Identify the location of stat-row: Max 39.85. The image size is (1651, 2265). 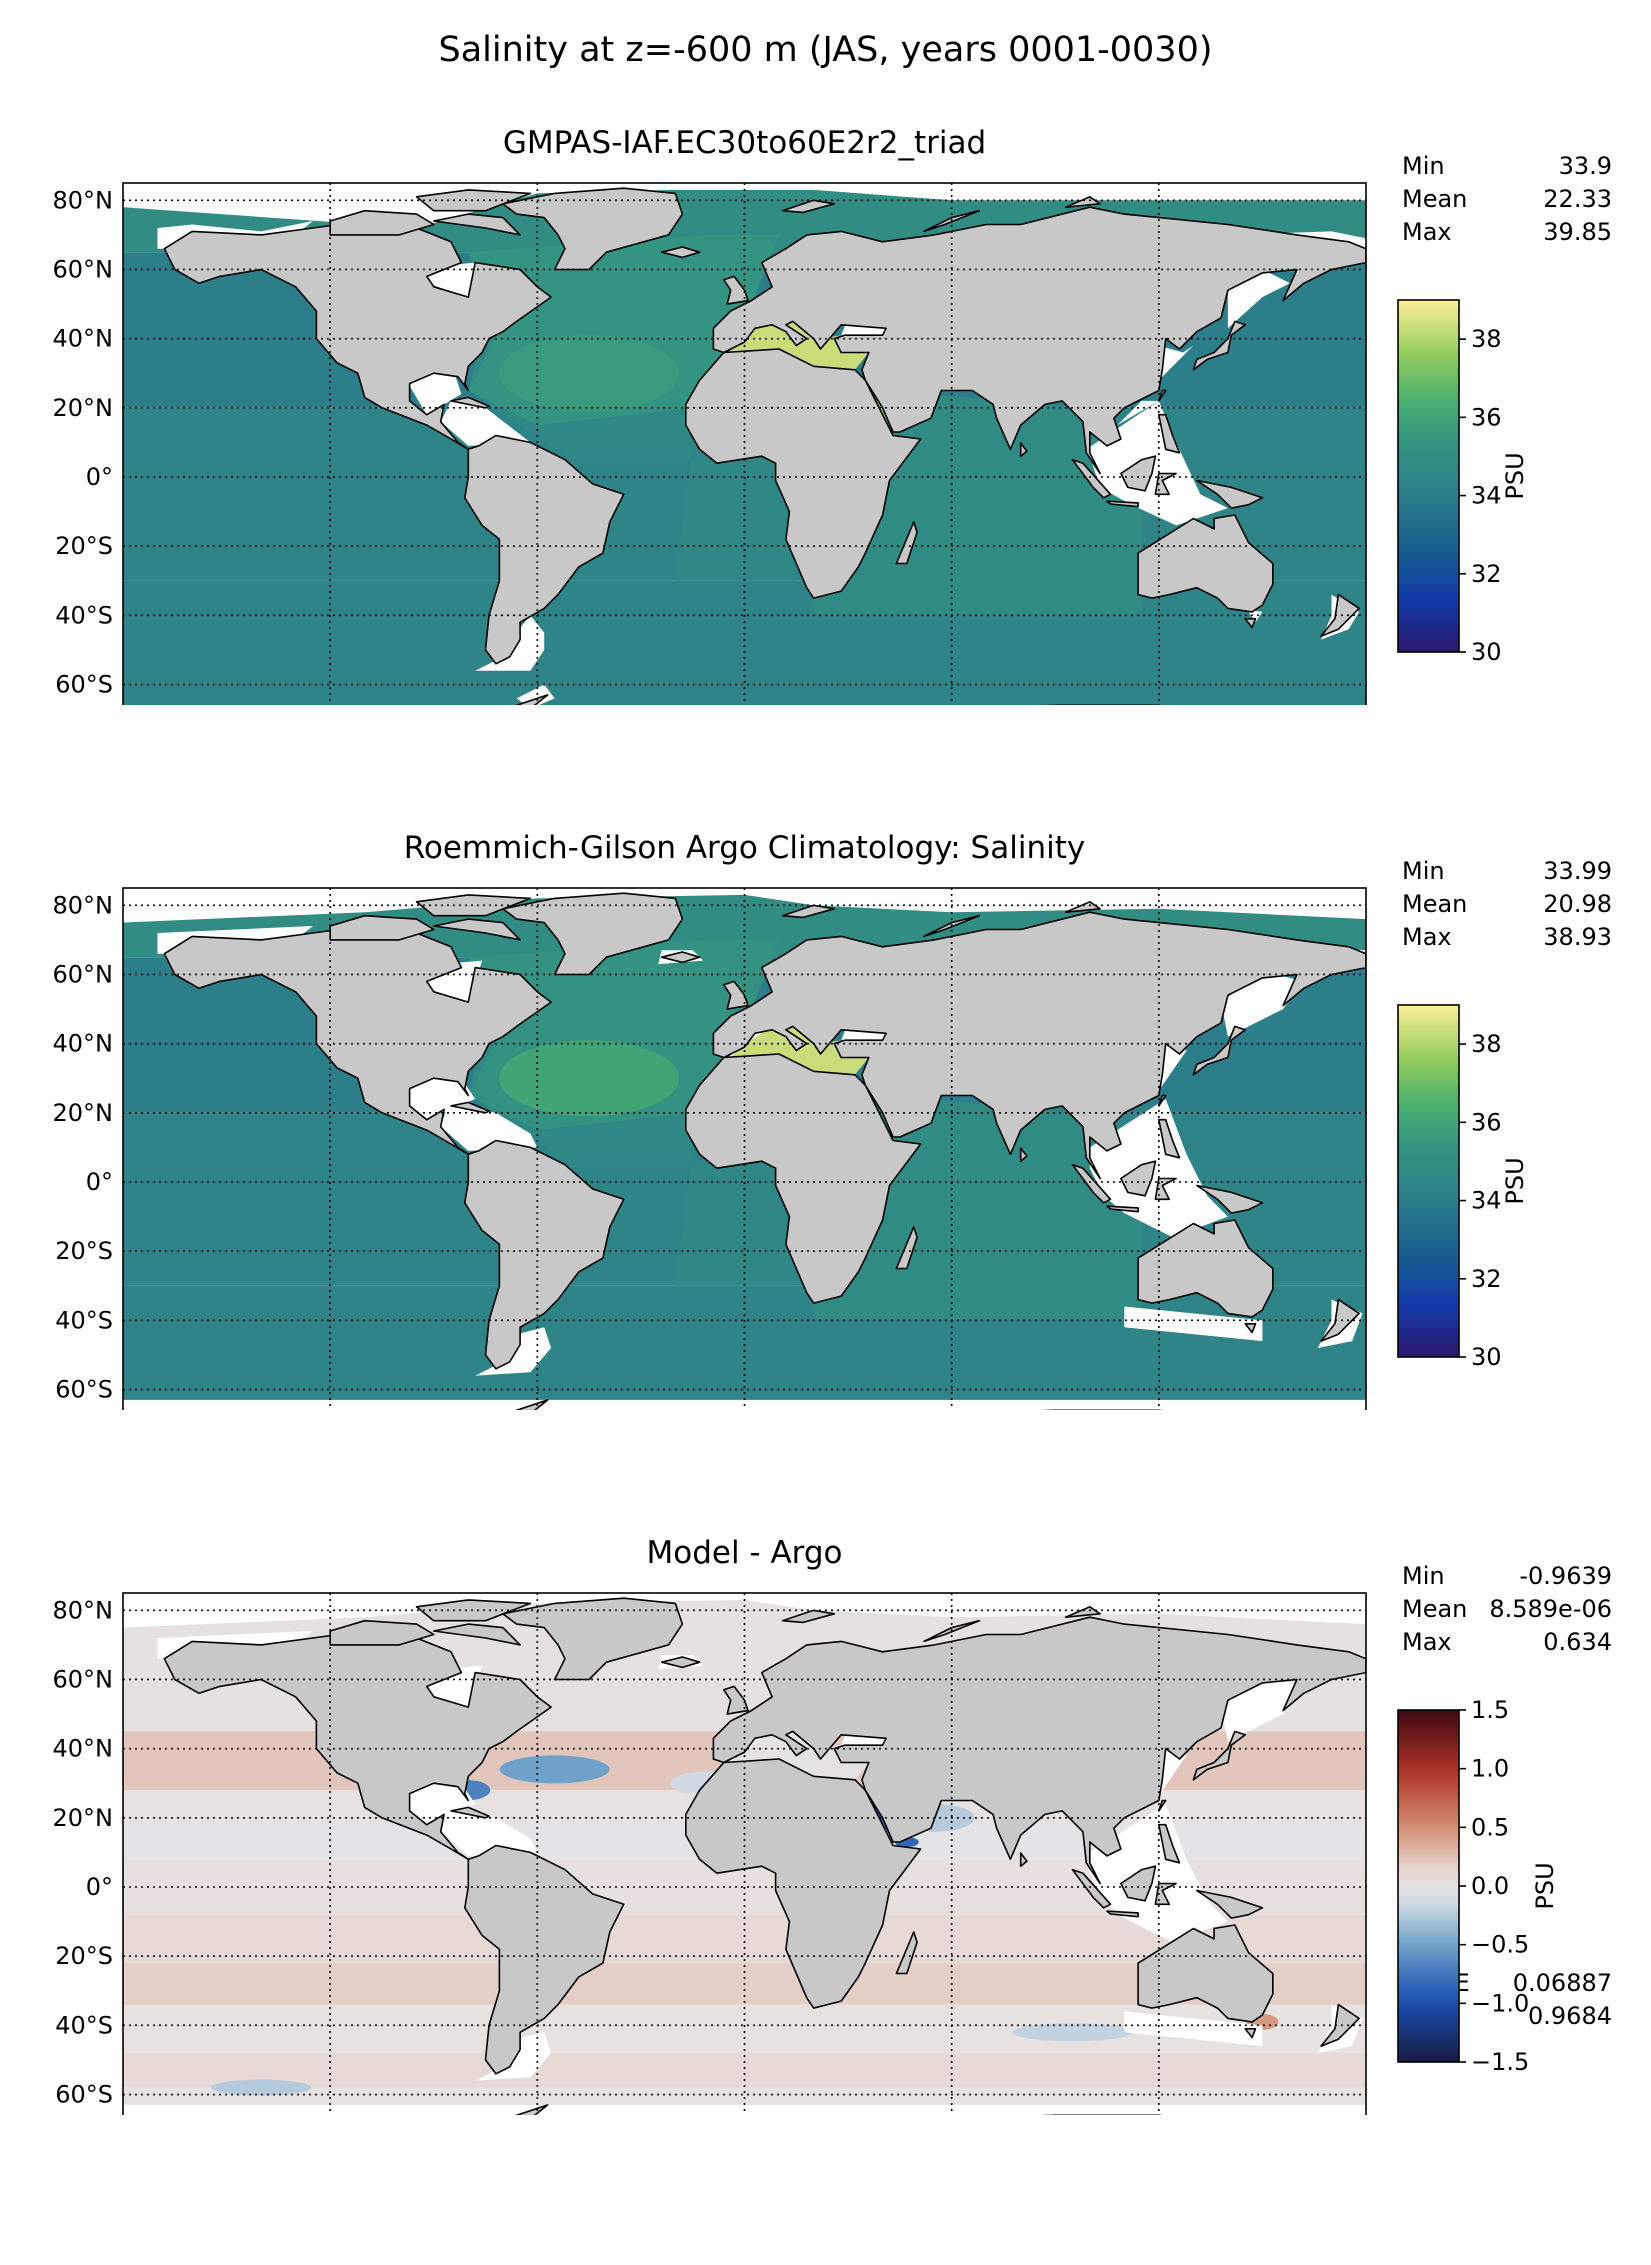
(1507, 232).